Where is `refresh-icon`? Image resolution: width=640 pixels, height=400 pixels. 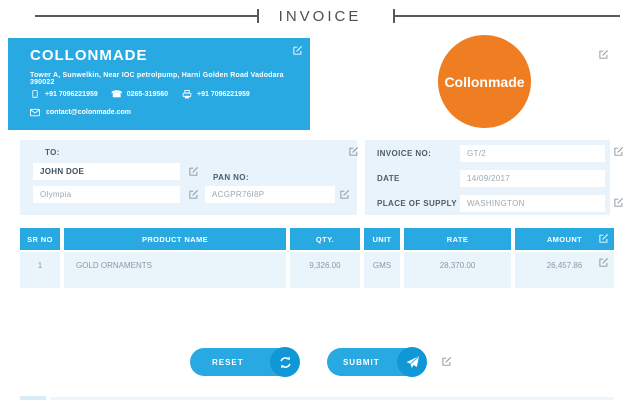 refresh-icon is located at coordinates (285, 362).